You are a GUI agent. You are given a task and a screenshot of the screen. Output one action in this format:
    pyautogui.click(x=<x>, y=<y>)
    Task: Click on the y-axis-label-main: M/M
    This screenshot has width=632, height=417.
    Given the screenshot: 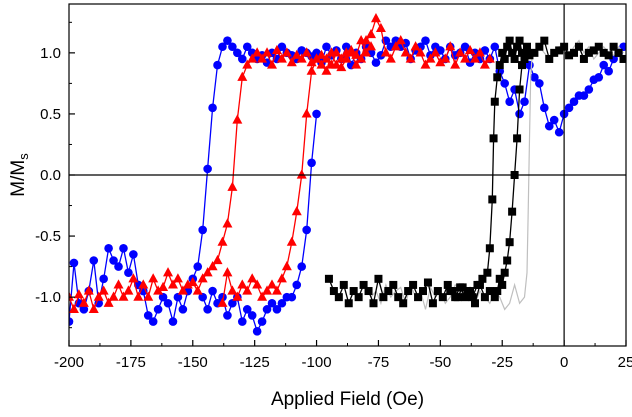 What is the action you would take?
    pyautogui.click(x=18, y=178)
    